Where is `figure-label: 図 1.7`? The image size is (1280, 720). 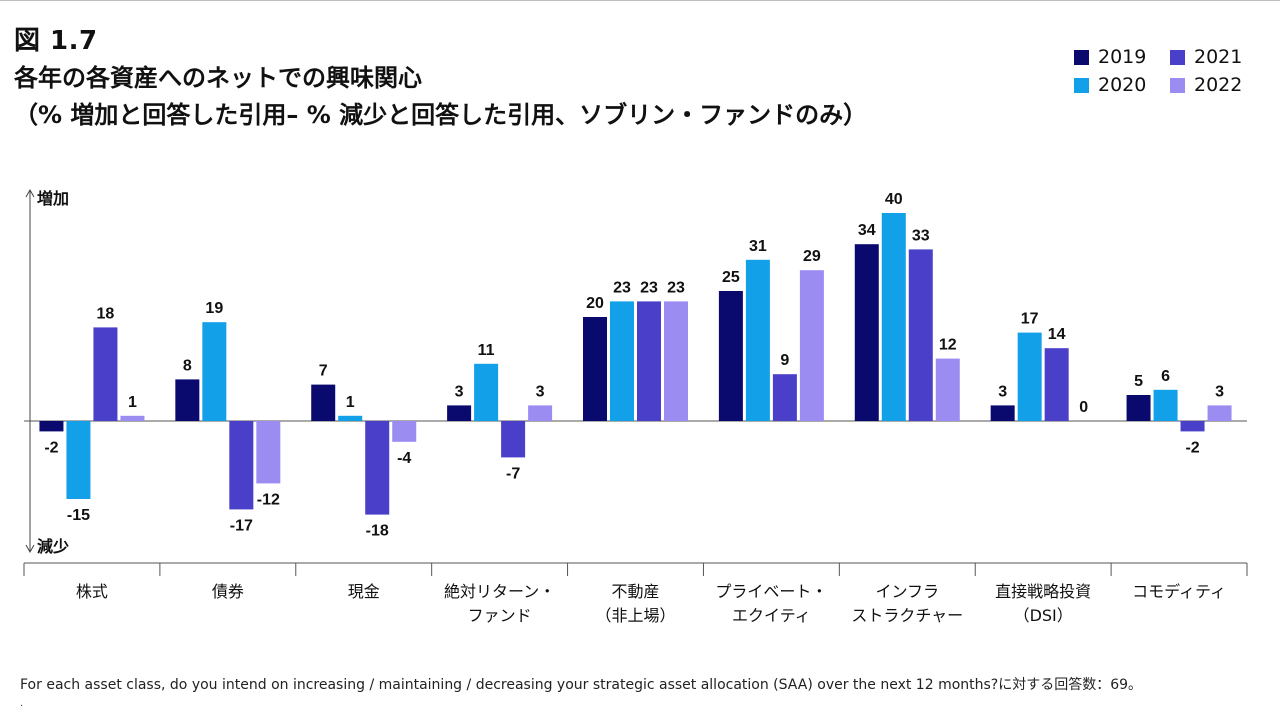 figure-label: 図 1.7 is located at coordinates (56, 41).